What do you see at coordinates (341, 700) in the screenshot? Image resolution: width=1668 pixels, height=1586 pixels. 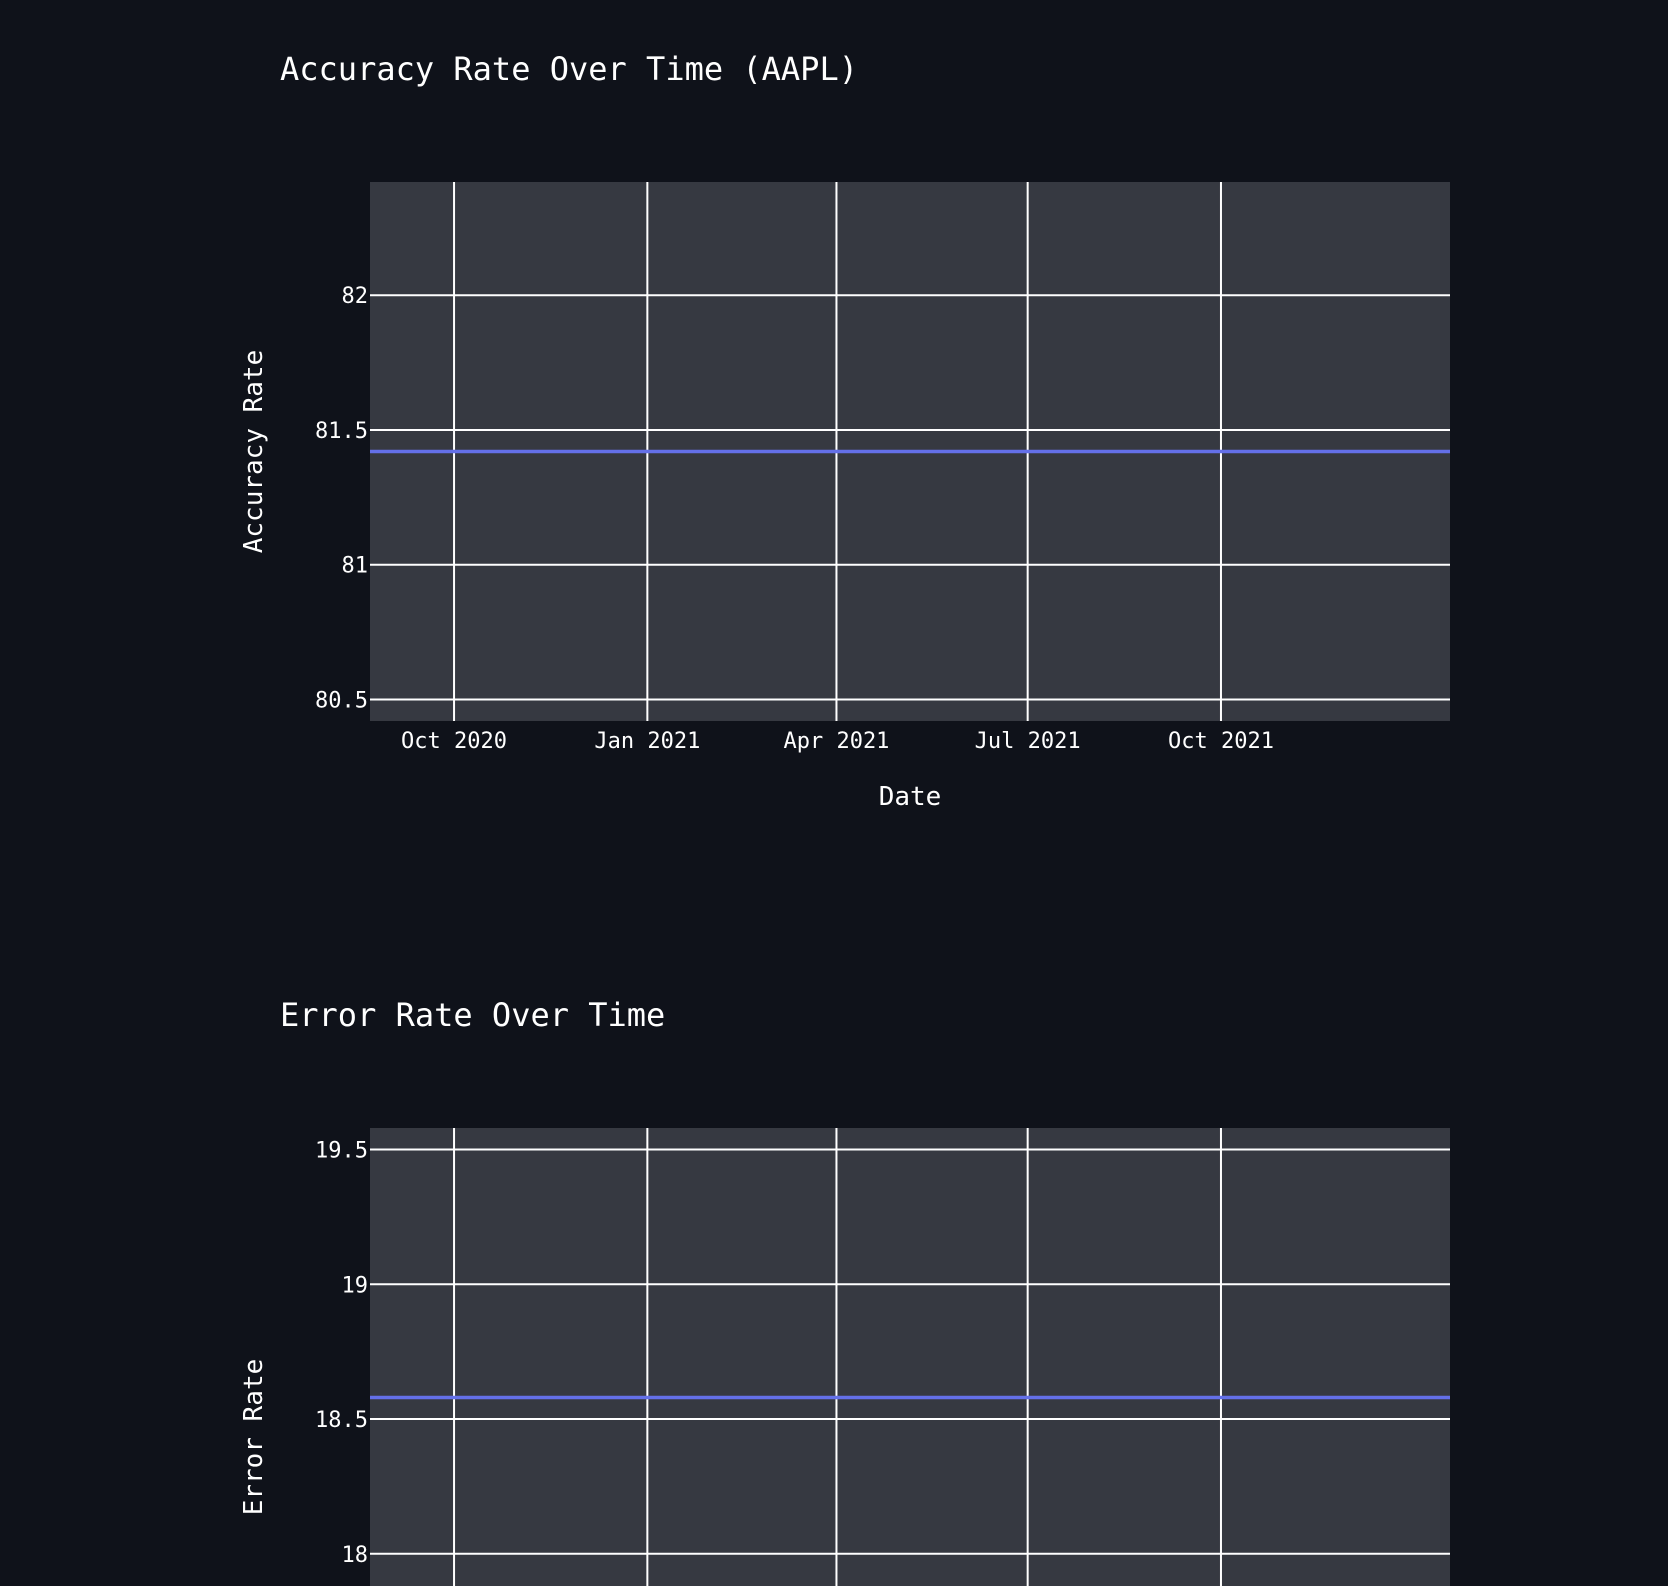 I see `y-tick-label: 80.5` at bounding box center [341, 700].